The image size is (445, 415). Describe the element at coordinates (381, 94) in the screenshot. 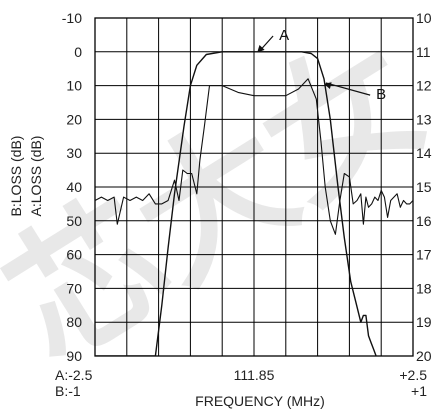

I see `callout-label-b: B` at that location.